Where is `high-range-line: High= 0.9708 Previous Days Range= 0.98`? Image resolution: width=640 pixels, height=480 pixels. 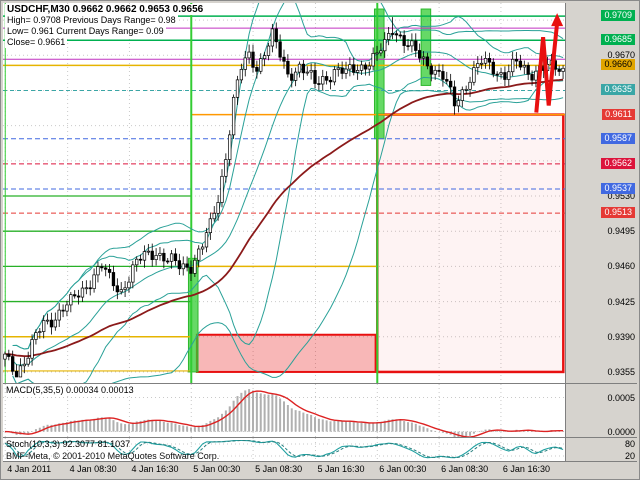
high-range-line: High= 0.9708 Previous Days Range= 0.98 is located at coordinates (91, 20).